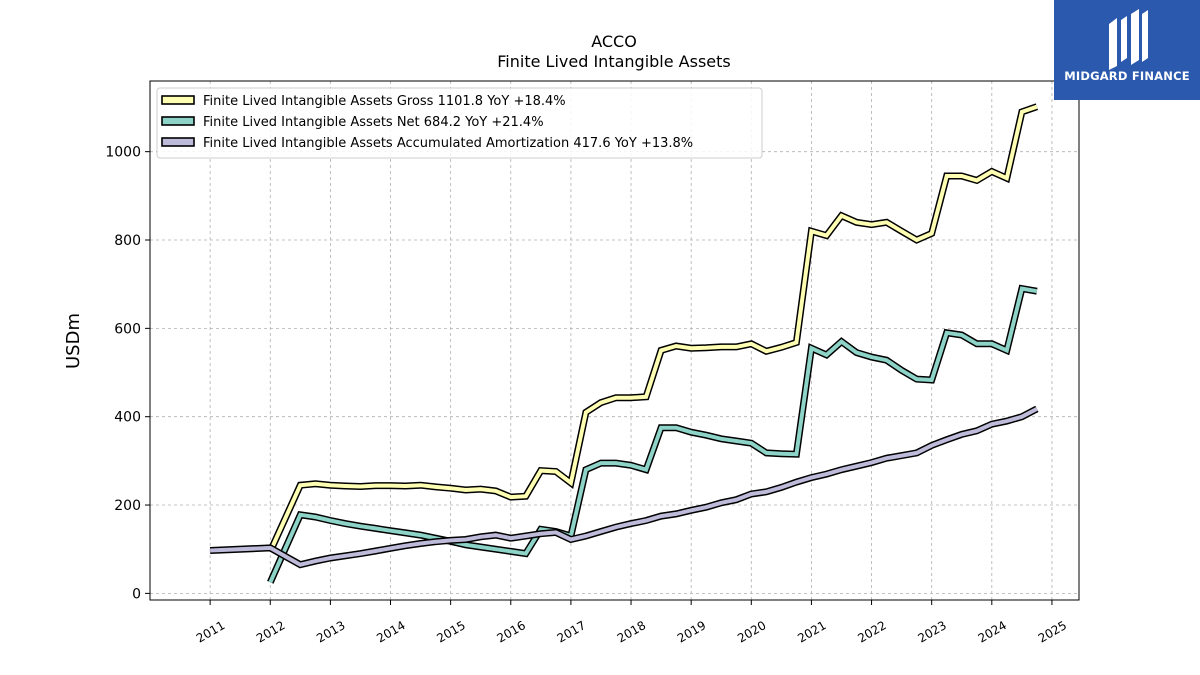  Describe the element at coordinates (127, 506) in the screenshot. I see `y-tick-label: 200` at that location.